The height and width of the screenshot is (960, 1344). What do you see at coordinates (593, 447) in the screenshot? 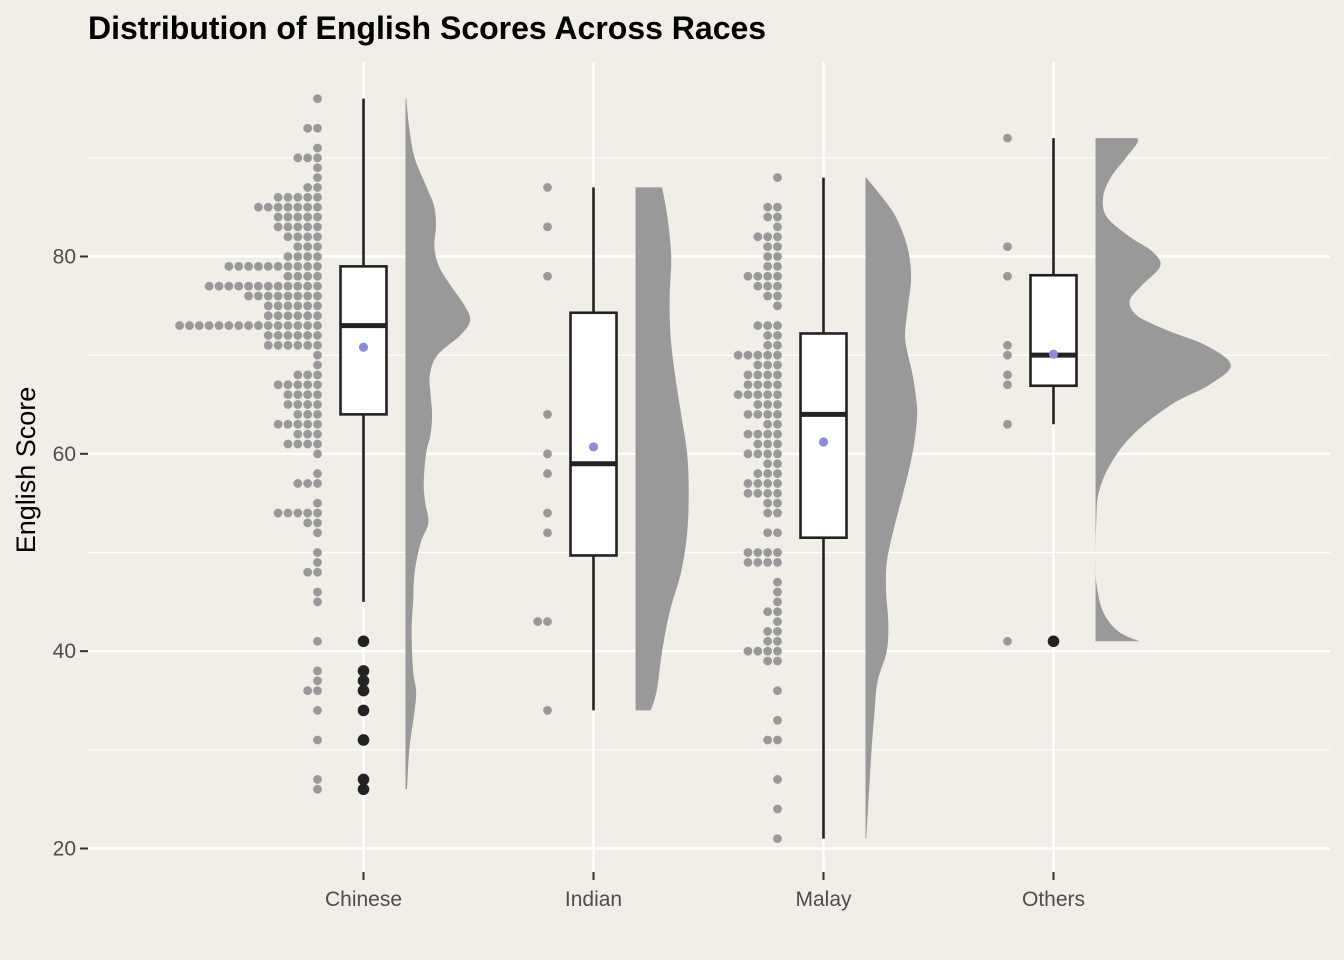
I see `mean-point-indian` at bounding box center [593, 447].